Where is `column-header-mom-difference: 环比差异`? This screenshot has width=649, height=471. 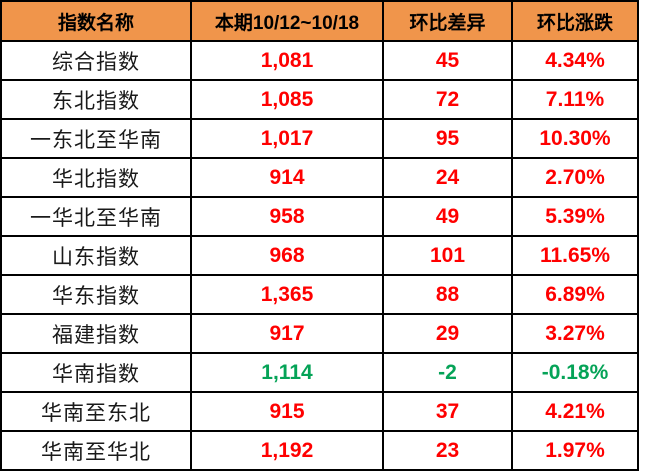
column-header-mom-difference: 环比差异 is located at coordinates (447, 21).